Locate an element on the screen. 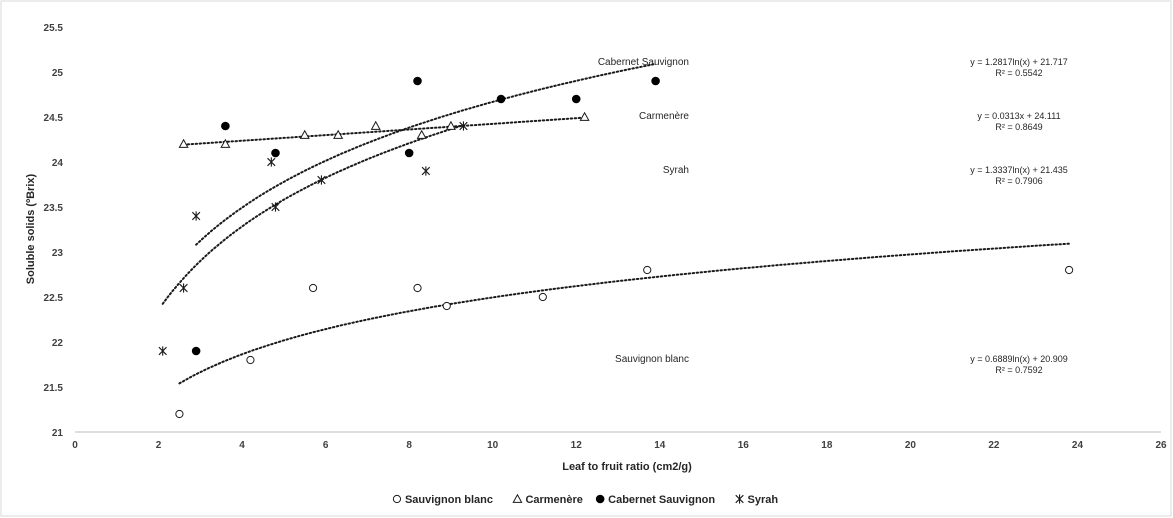 The width and height of the screenshot is (1173, 518). annotation-equation-sauvignon-blanc: y = 0.6889ln(x) + 20.909 is located at coordinates (1019, 359).